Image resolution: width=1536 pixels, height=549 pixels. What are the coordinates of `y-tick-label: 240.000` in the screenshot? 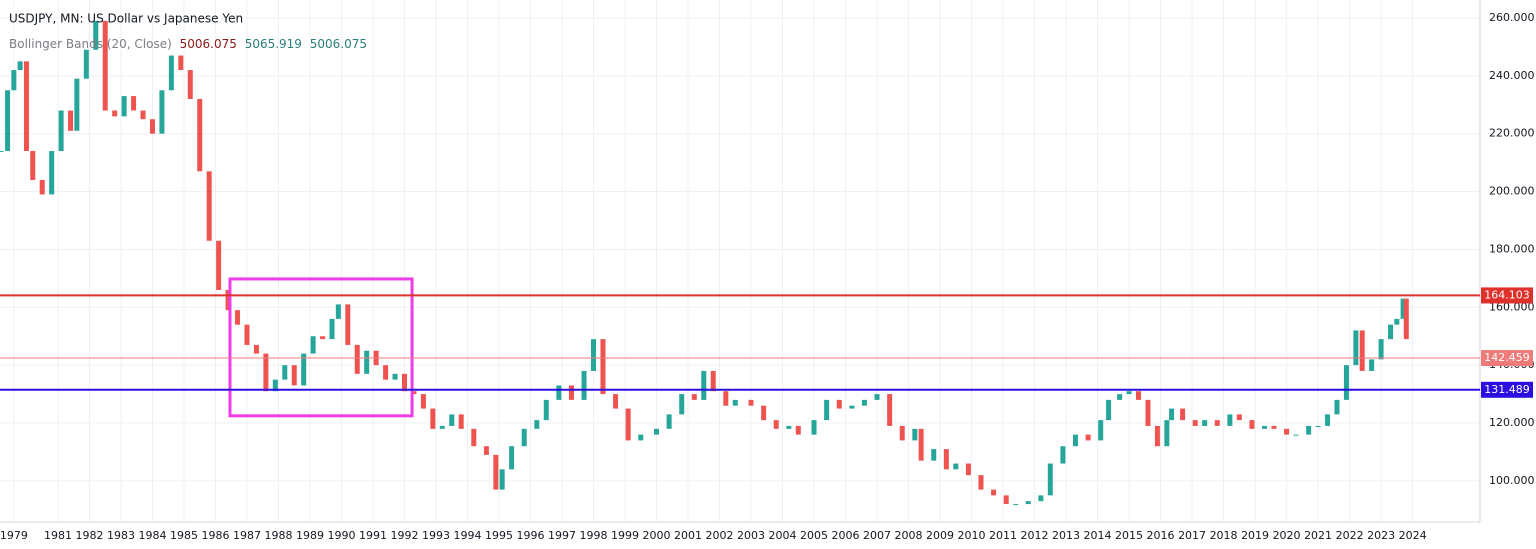 It's located at (1512, 75).